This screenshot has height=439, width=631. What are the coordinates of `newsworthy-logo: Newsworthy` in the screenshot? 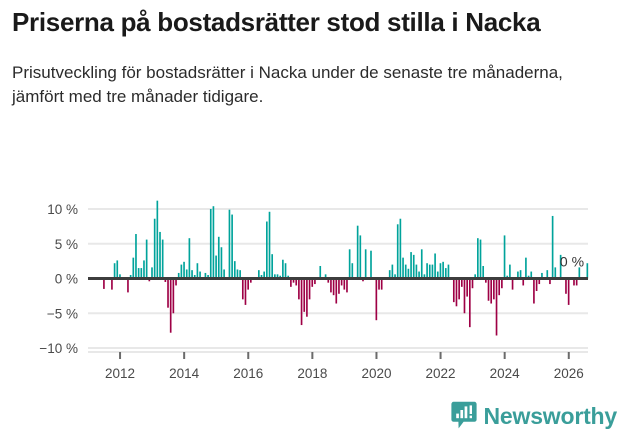 It's located at (534, 416).